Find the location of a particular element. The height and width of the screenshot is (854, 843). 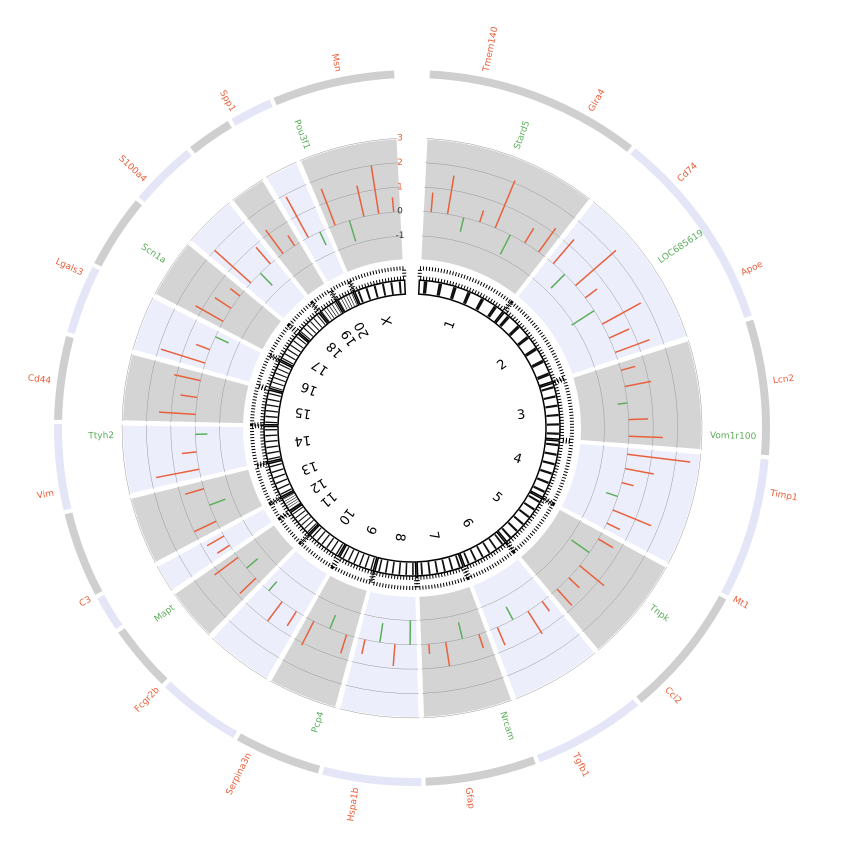

chromosome-label: 17 is located at coordinates (320, 368).